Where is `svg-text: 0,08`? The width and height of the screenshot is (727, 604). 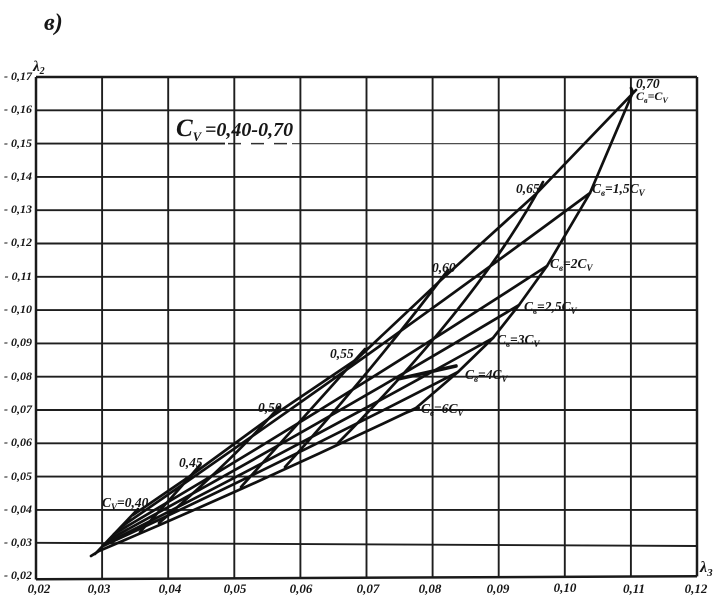 svg-text: 0,08 is located at coordinates (430, 588).